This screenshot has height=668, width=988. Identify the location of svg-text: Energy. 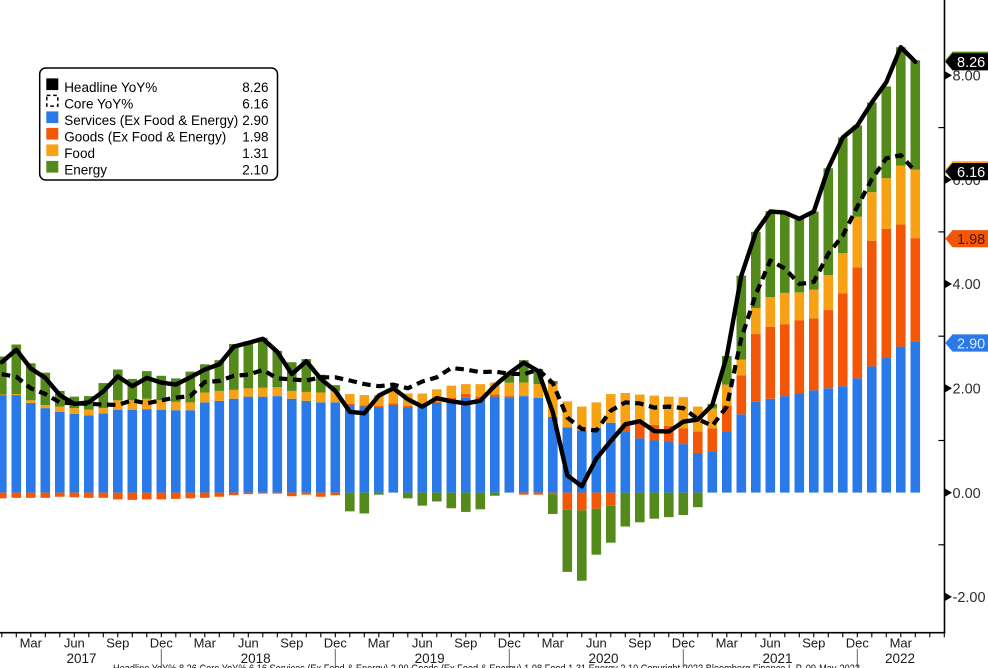
(85, 170).